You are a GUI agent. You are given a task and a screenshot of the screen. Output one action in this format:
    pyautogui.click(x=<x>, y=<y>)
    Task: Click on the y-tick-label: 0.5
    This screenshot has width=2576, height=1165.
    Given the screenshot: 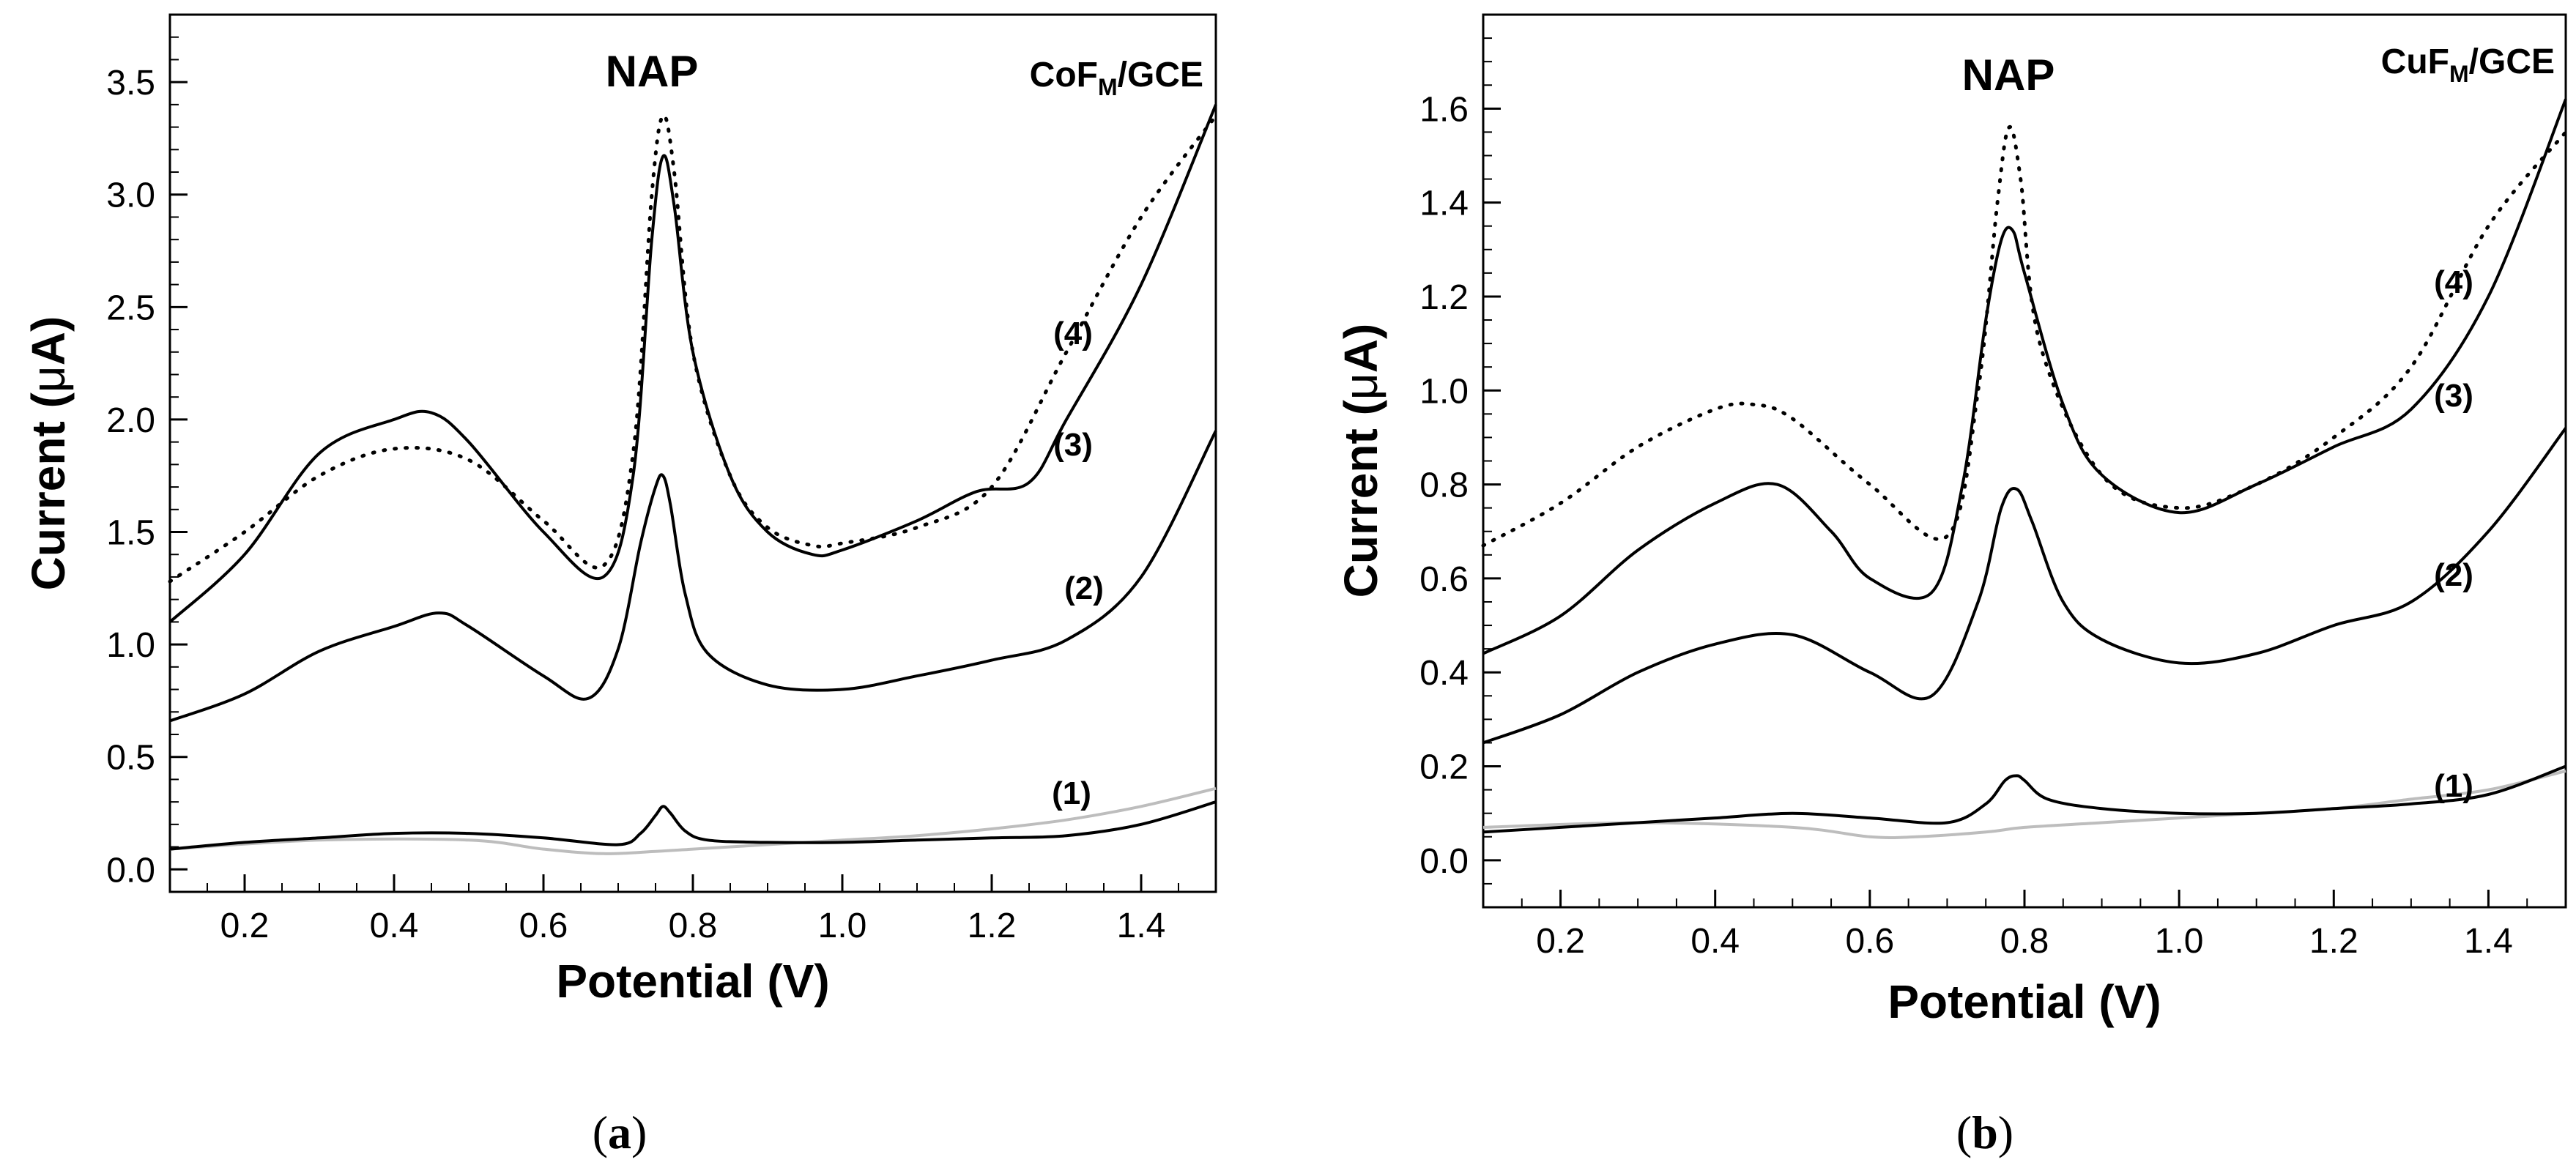 What is the action you would take?
    pyautogui.click(x=130, y=758)
    